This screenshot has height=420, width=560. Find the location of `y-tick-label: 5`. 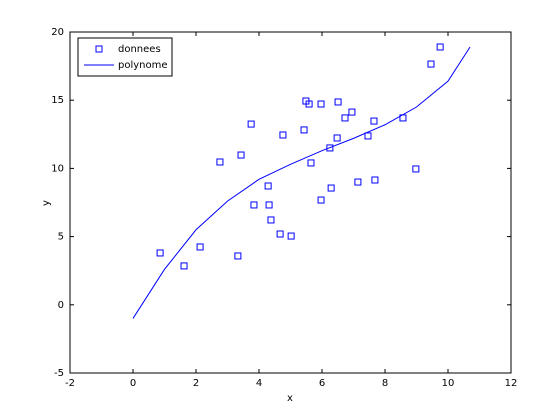

y-tick-label: 5 is located at coordinates (61, 237).